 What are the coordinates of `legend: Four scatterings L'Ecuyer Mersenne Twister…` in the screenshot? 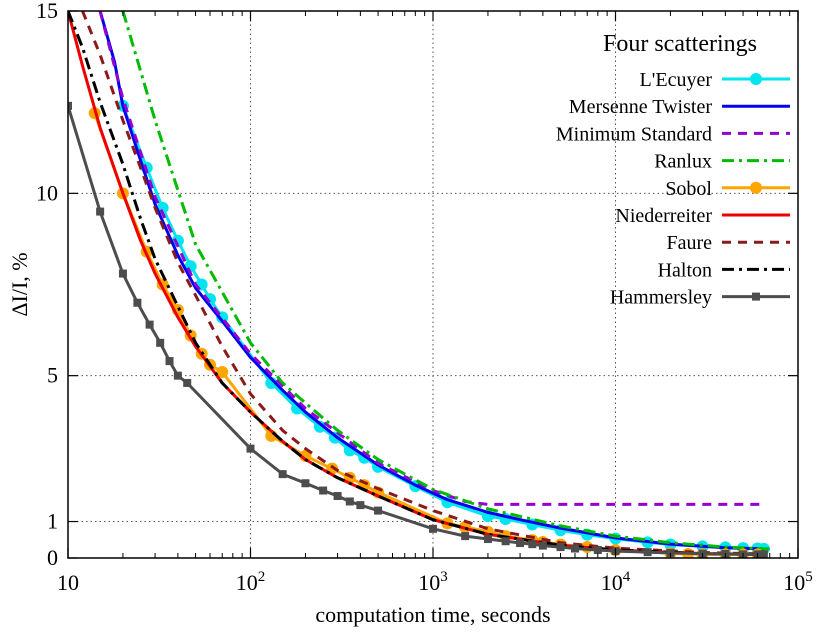 It's located at (673, 170).